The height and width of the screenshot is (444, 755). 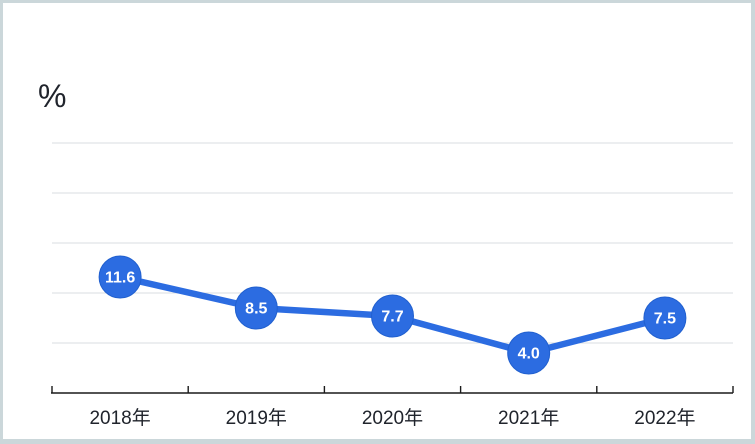 What do you see at coordinates (256, 418) in the screenshot?
I see `x-axis-label: 2019年` at bounding box center [256, 418].